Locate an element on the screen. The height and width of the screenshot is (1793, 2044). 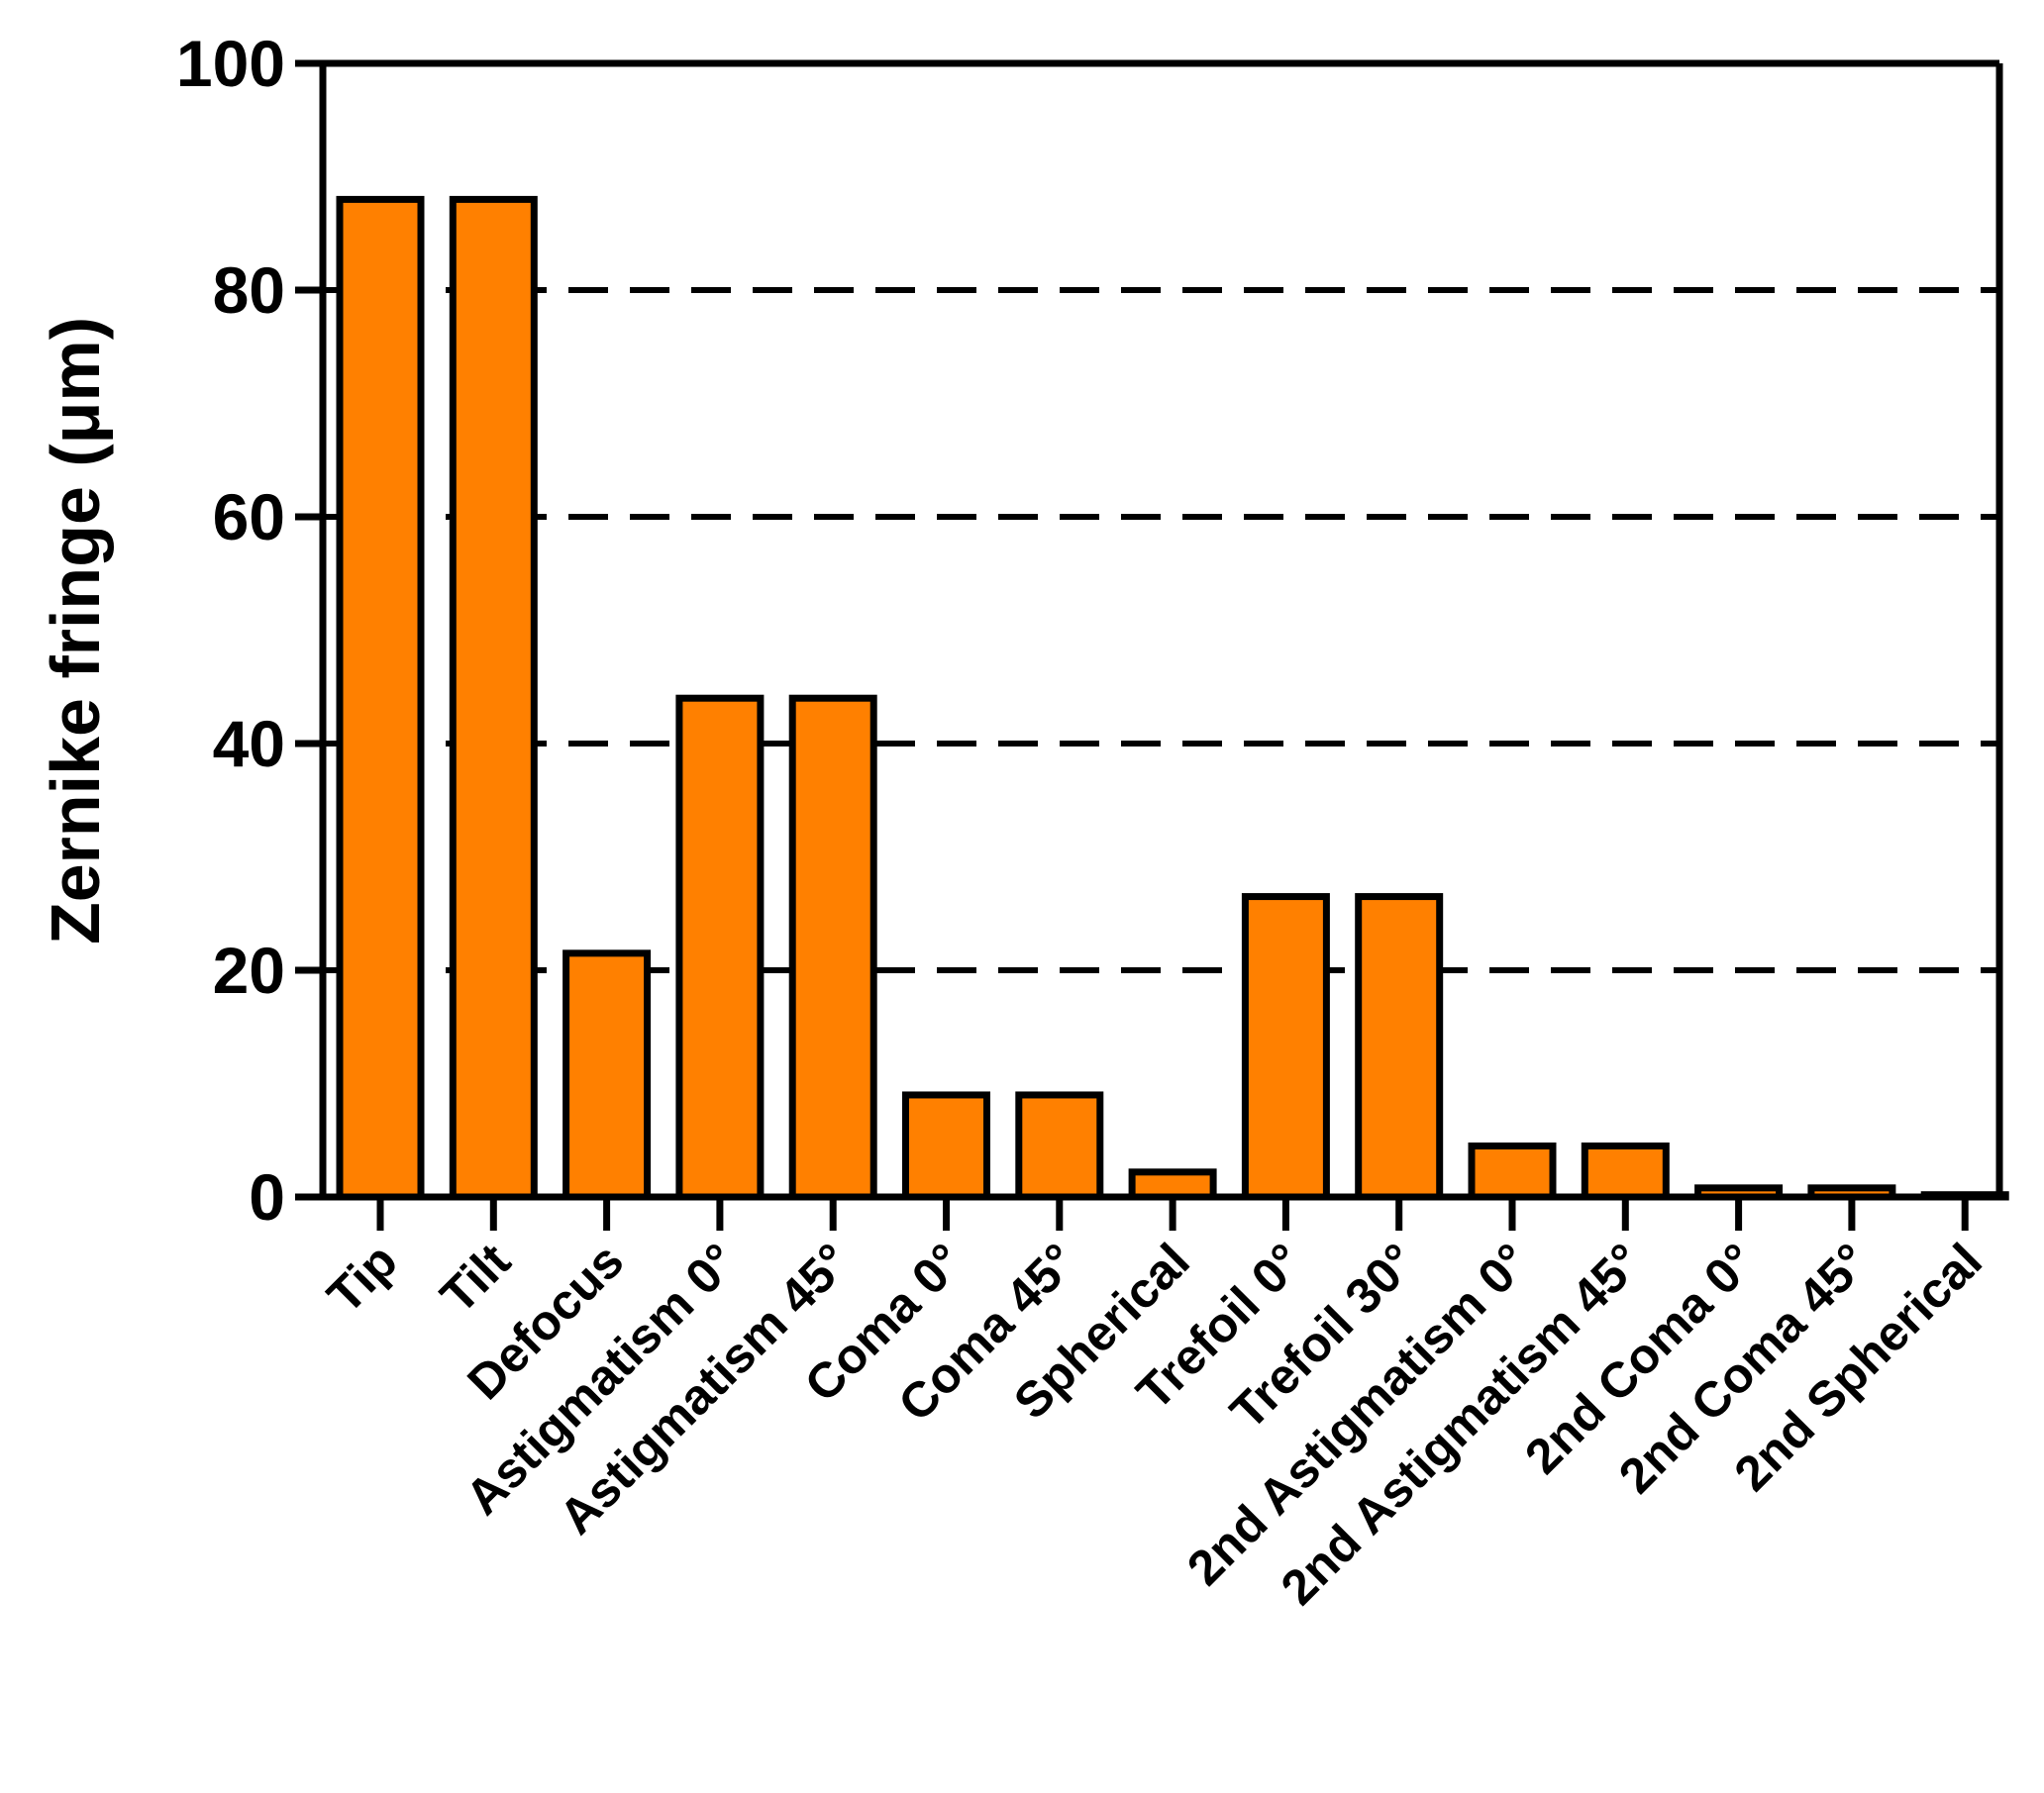
y-tick-label: 60 is located at coordinates (249, 516).